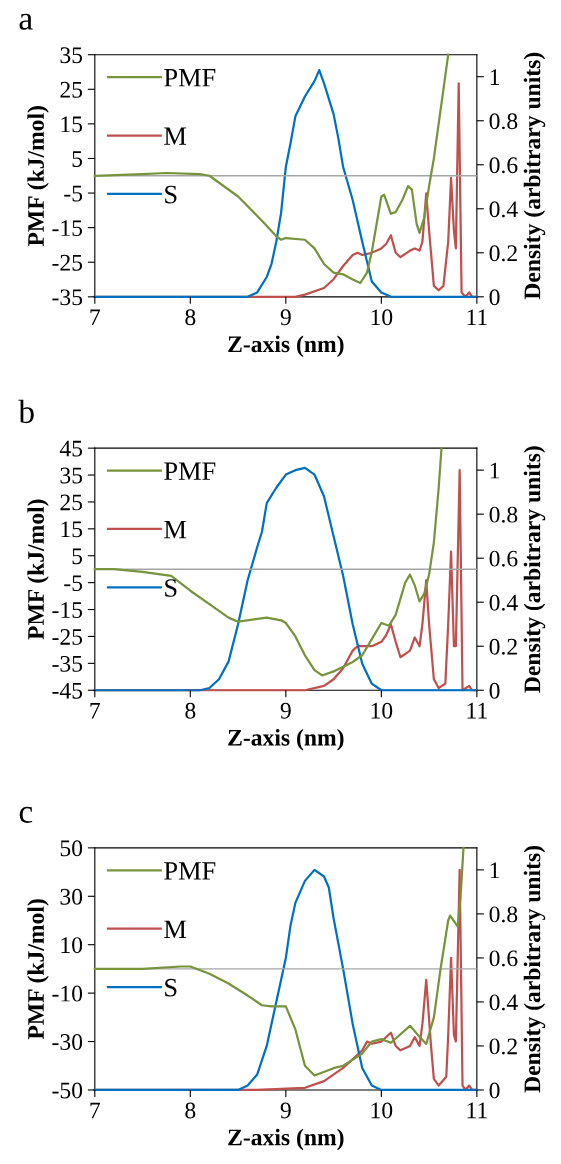 Image resolution: width=561 pixels, height=1164 pixels. What do you see at coordinates (26, 411) in the screenshot?
I see `chart-title: b` at bounding box center [26, 411].